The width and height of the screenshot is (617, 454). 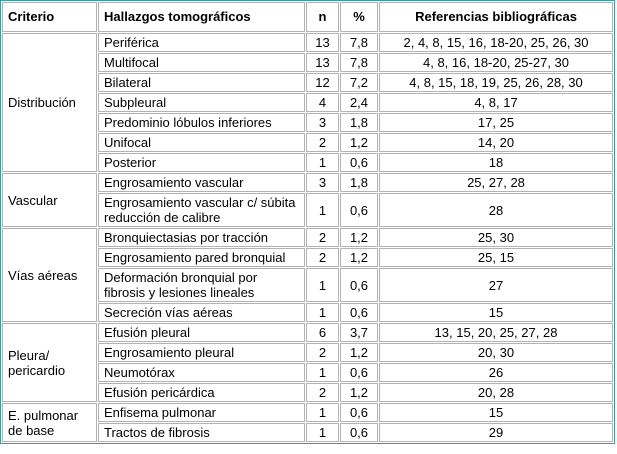 What do you see at coordinates (496, 62) in the screenshot?
I see `refs-cell: 4, 8, 16, 18-20, 25-27, 30` at bounding box center [496, 62].